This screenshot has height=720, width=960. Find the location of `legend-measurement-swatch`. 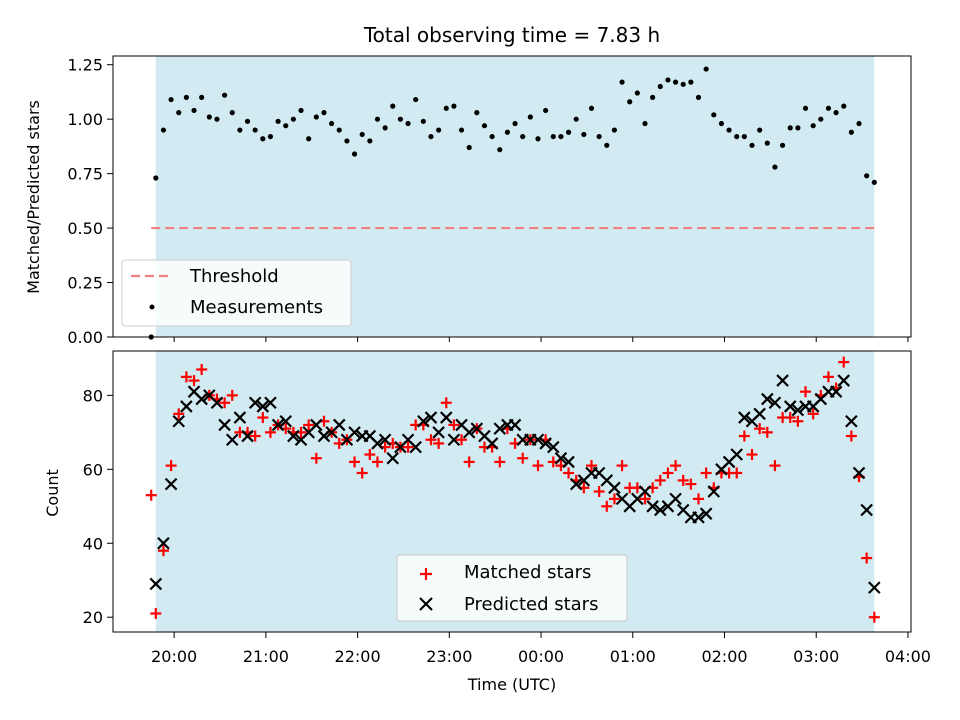

legend-measurement-swatch is located at coordinates (152, 307).